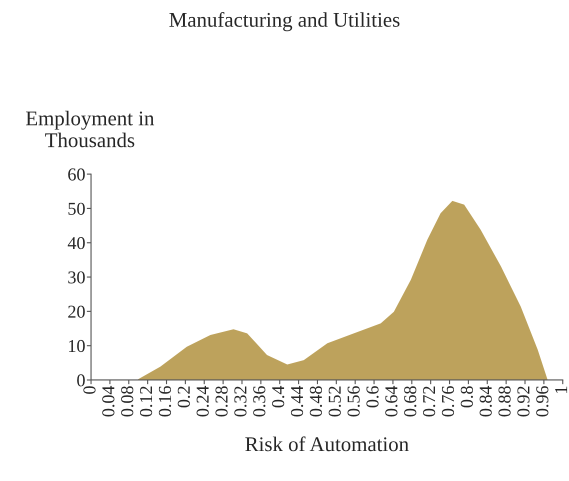  Describe the element at coordinates (259, 401) in the screenshot. I see `x-tick-label: 0.36` at that location.